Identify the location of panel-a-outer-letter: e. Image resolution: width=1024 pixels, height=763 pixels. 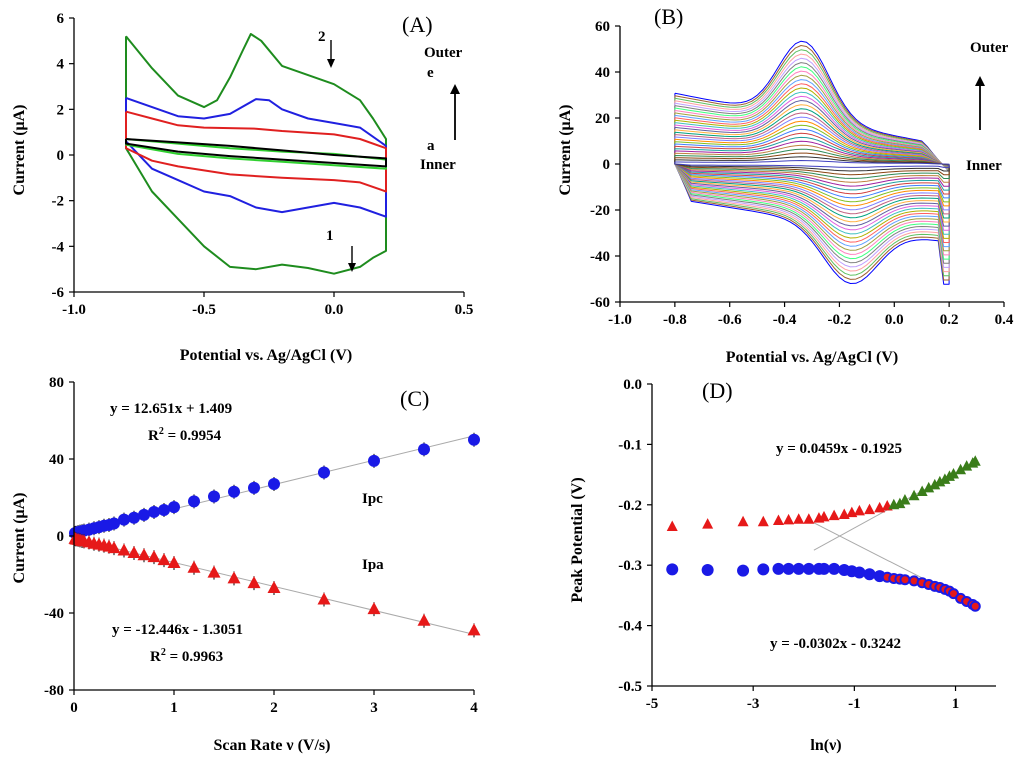
(430, 73).